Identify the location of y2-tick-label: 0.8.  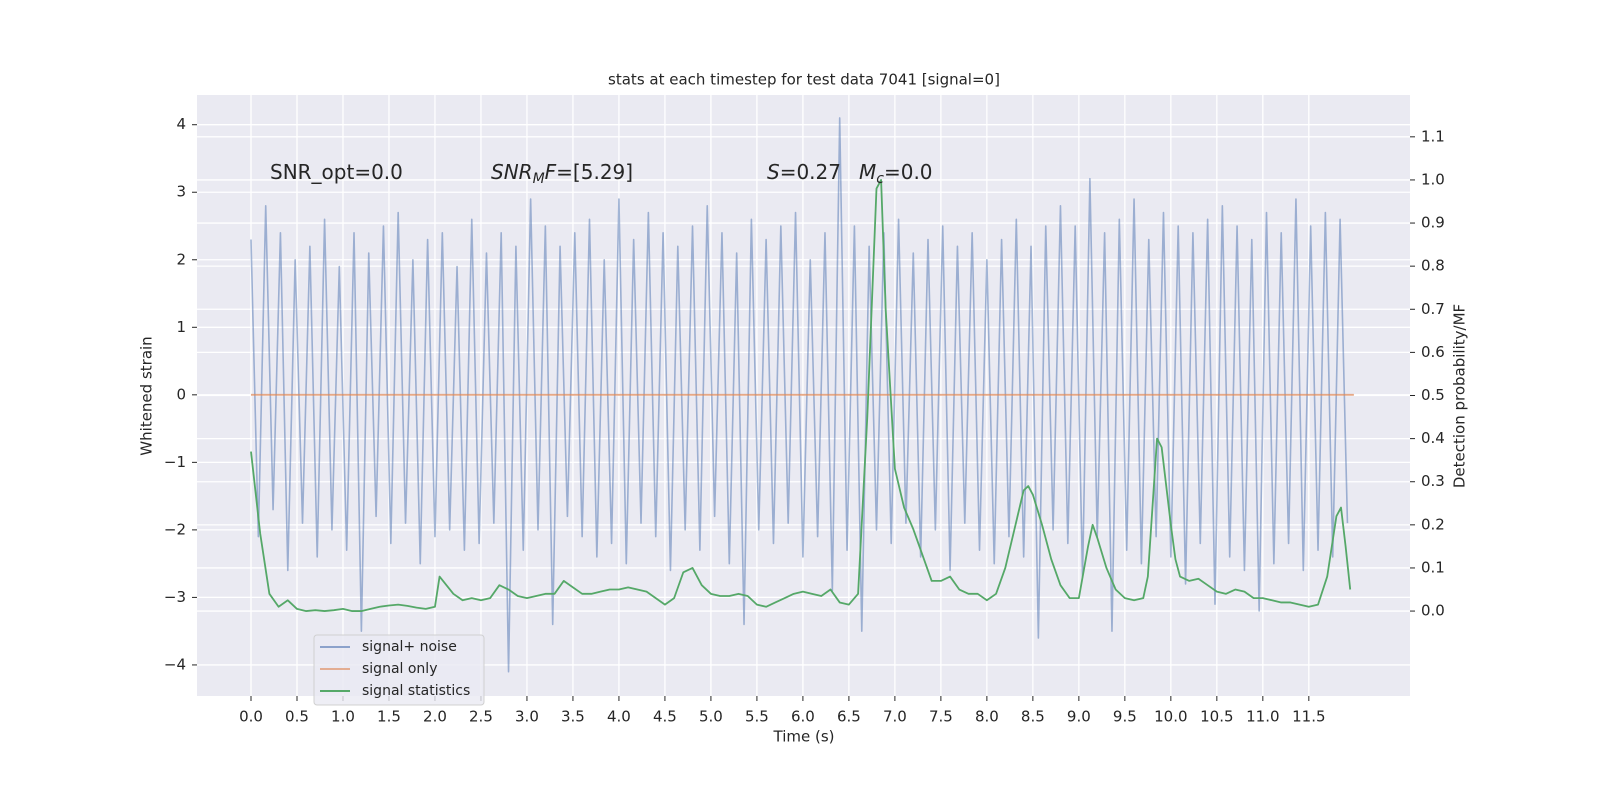
(1433, 266).